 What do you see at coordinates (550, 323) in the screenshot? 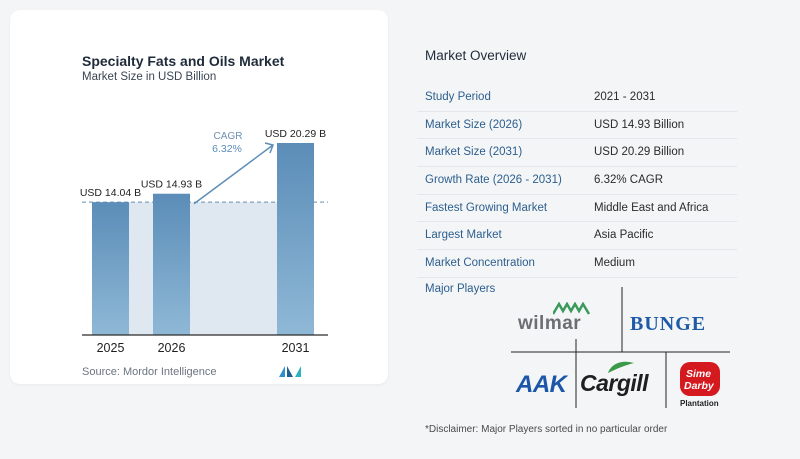
I see `wilmar-logo: wilmar` at bounding box center [550, 323].